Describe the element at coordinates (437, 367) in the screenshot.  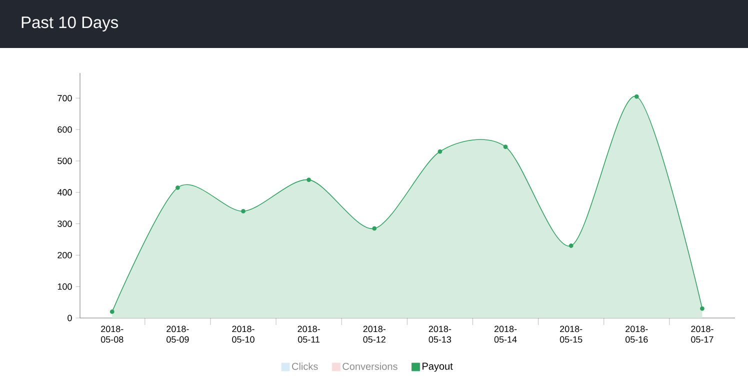
I see `legend-label: Payout` at that location.